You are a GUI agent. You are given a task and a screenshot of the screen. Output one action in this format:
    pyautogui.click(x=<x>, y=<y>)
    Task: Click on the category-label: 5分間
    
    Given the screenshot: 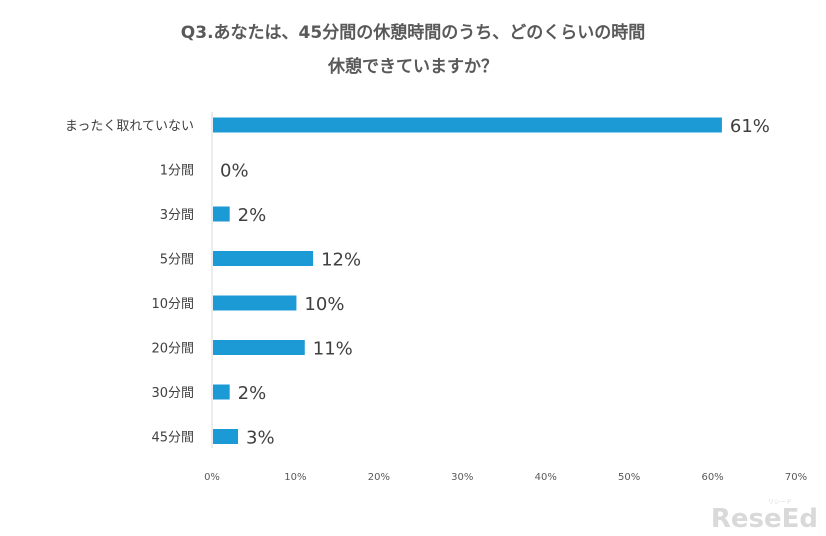 What is the action you would take?
    pyautogui.click(x=177, y=260)
    